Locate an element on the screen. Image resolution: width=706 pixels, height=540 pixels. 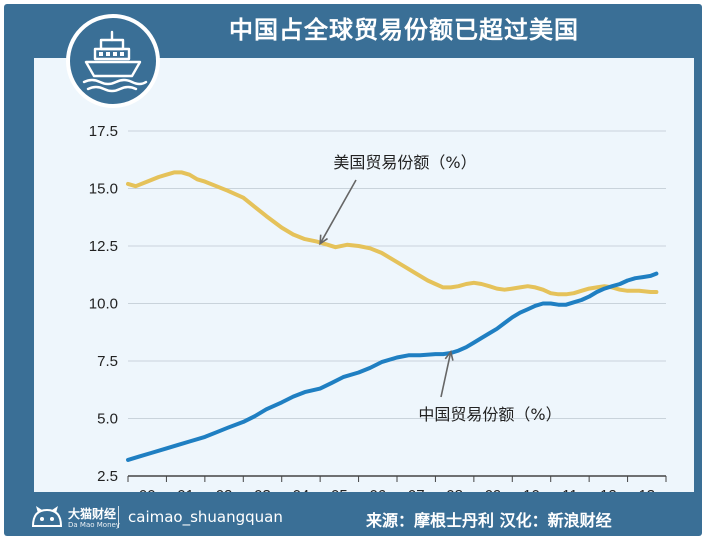
y-tick-label: 10.0 is located at coordinates (103, 304).